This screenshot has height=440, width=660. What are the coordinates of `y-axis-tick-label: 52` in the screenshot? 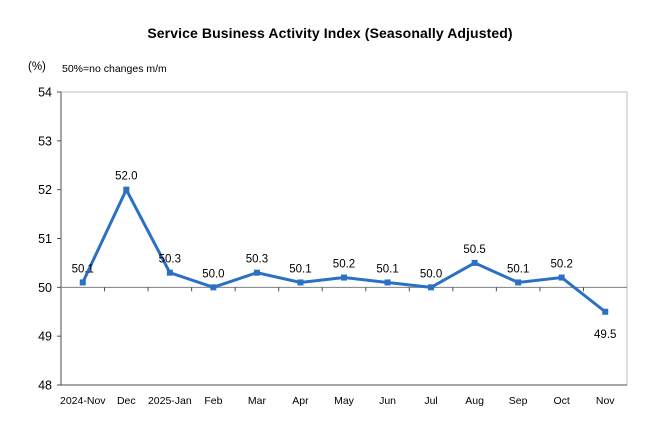 It's located at (45, 190).